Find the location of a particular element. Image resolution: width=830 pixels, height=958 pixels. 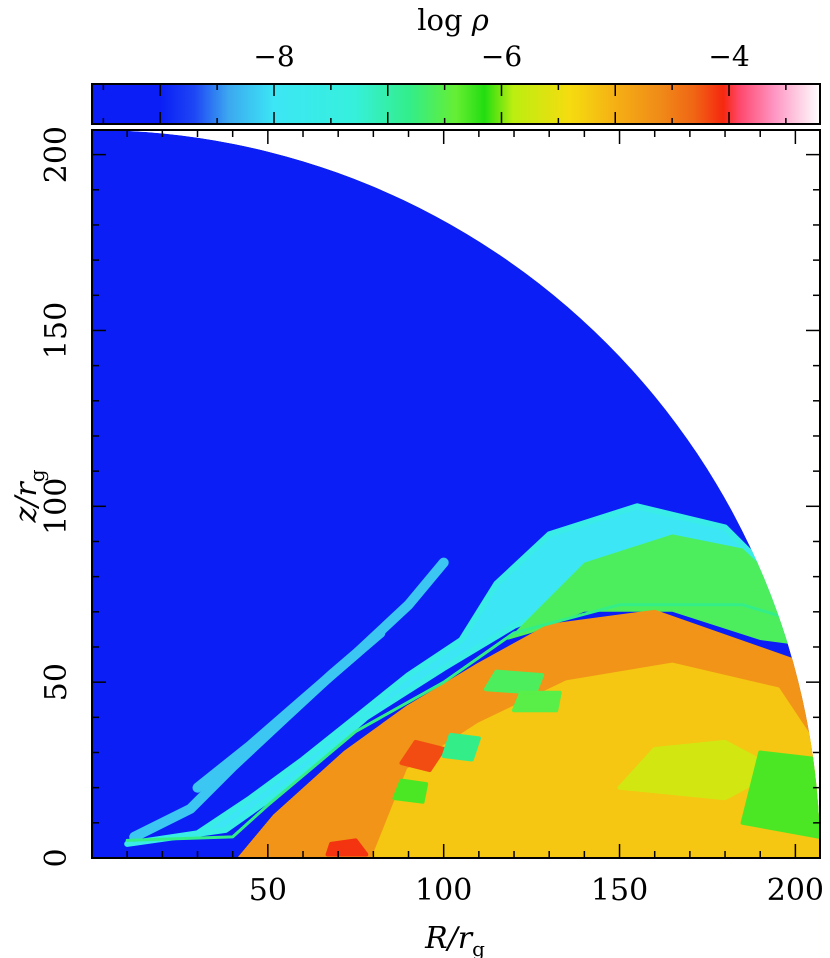

colorbar-strip is located at coordinates (456, 104).